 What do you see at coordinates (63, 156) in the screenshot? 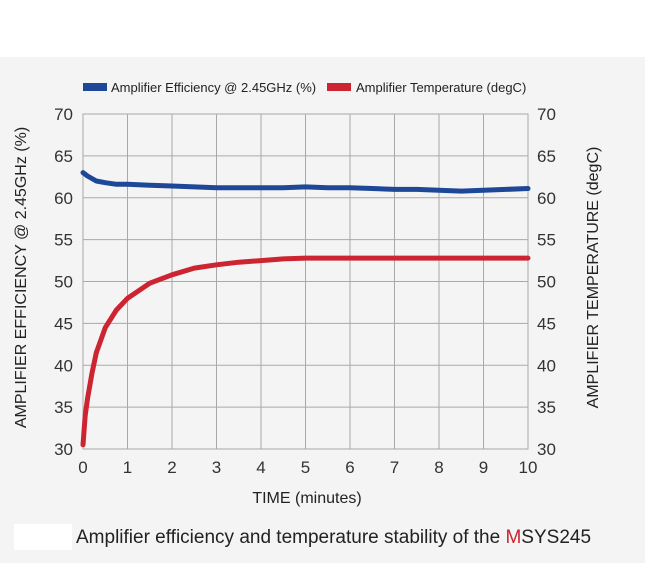
I see `y-left-tick-label: 65` at bounding box center [63, 156].